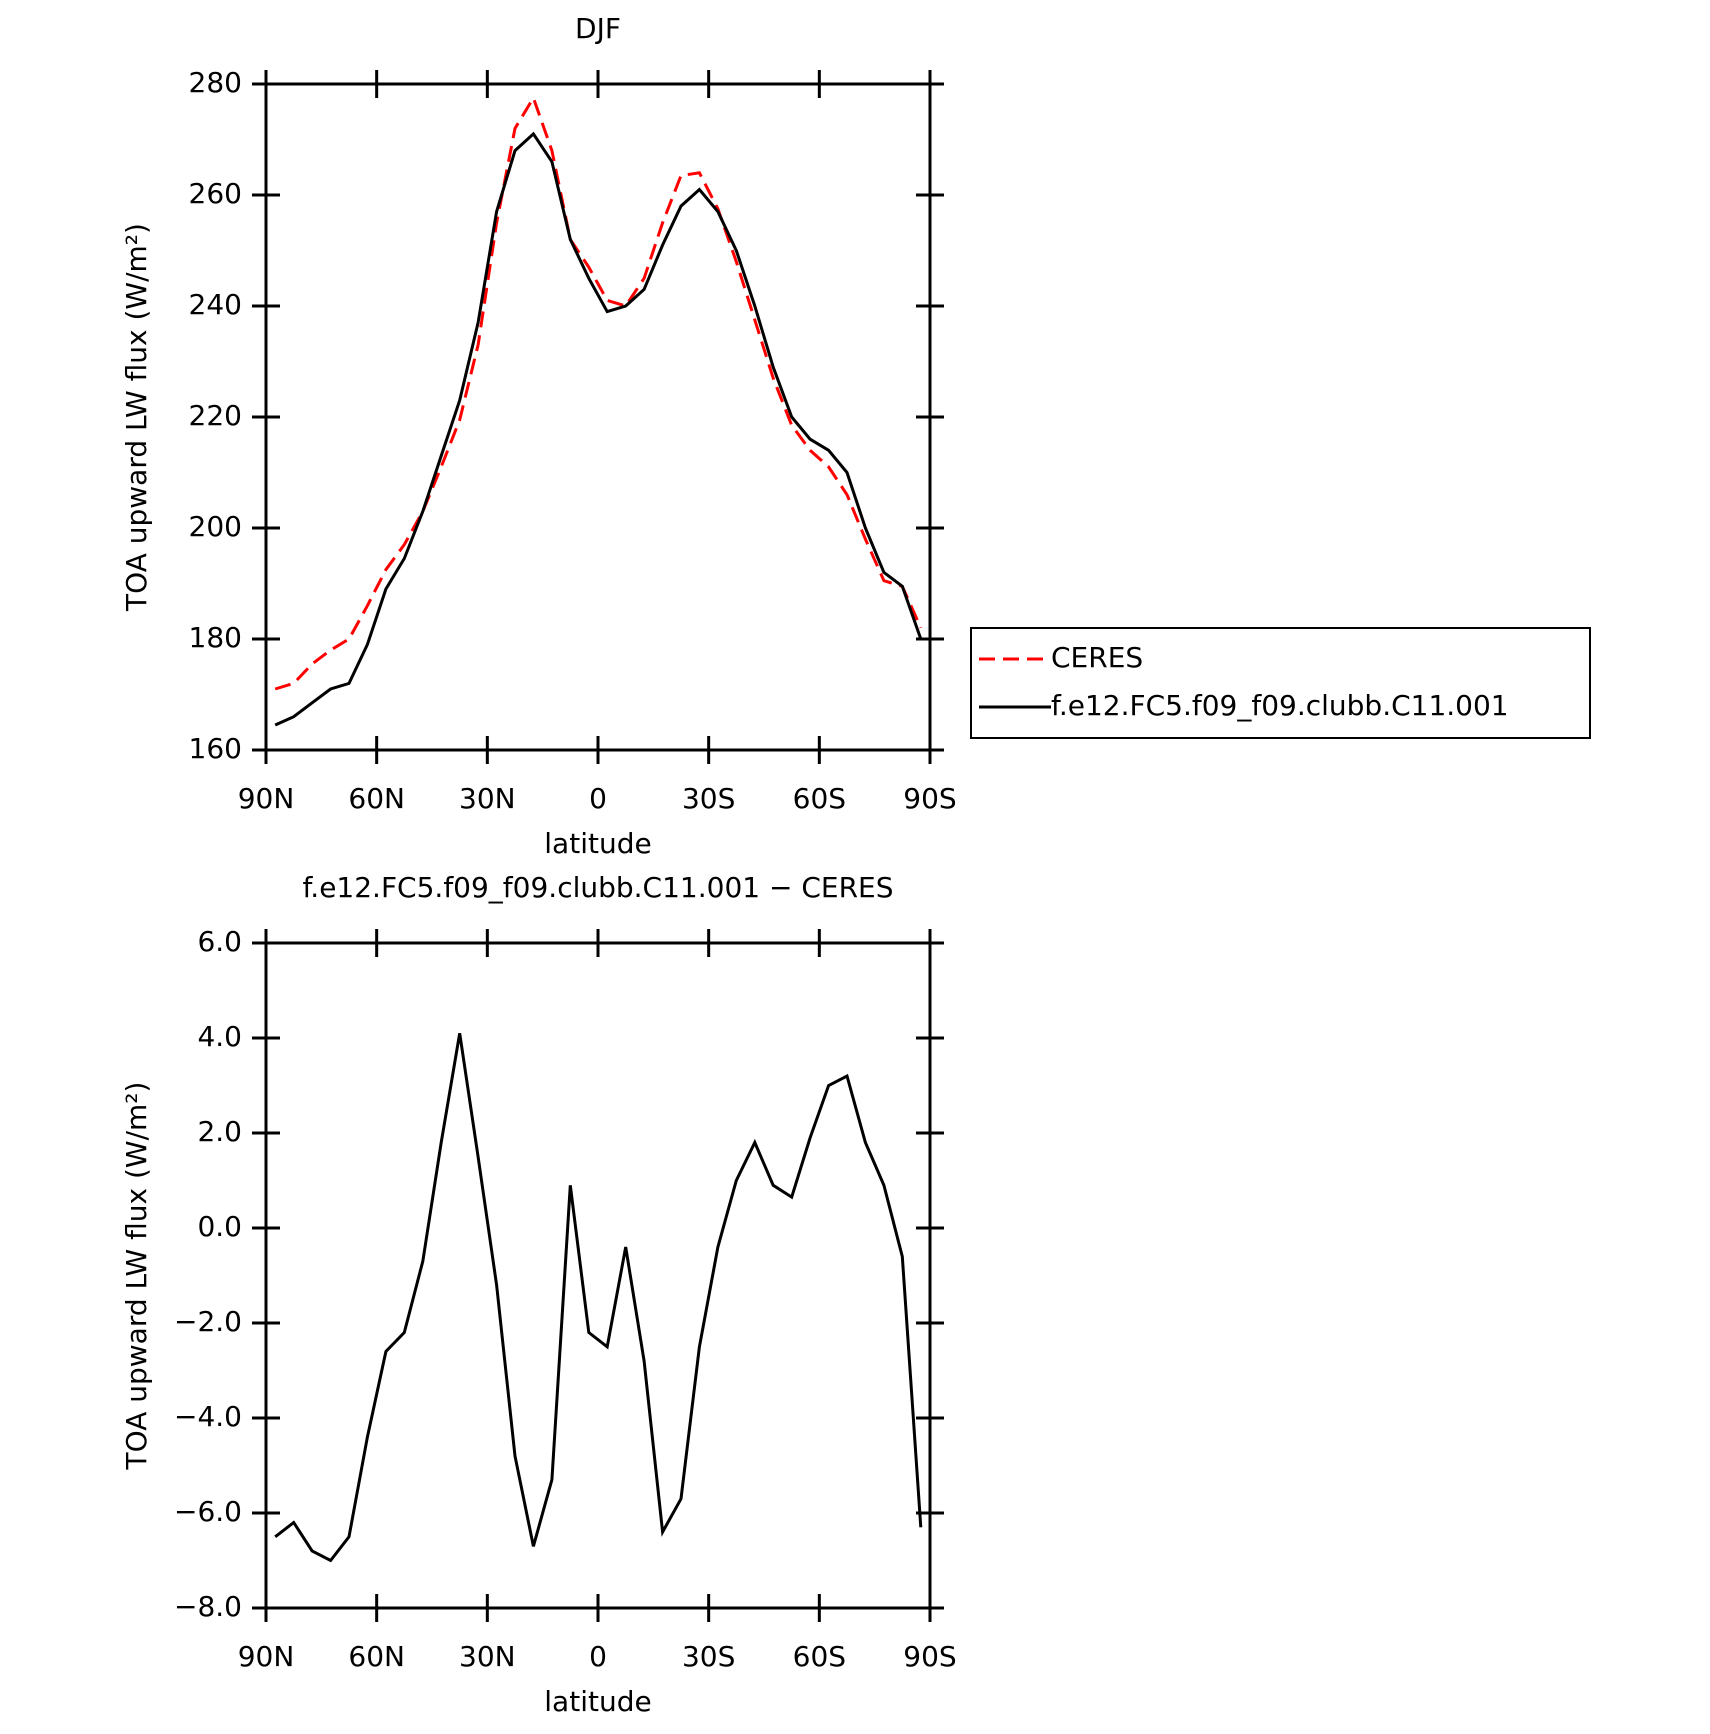  What do you see at coordinates (215, 193) in the screenshot?
I see `y-tick-label: 260` at bounding box center [215, 193].